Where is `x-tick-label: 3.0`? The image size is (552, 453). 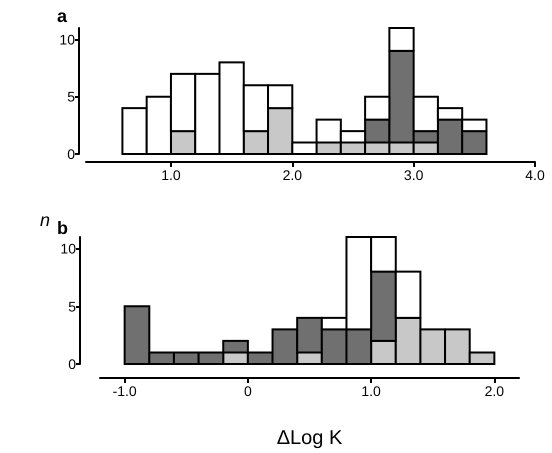 x-tick-label: 3.0 is located at coordinates (414, 175).